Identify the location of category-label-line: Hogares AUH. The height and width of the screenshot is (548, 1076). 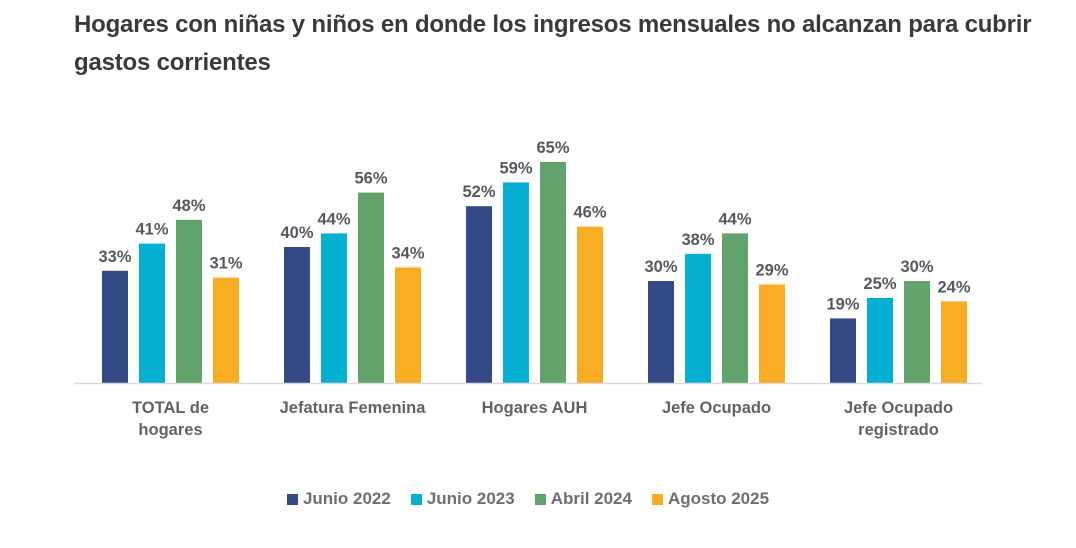
(535, 408).